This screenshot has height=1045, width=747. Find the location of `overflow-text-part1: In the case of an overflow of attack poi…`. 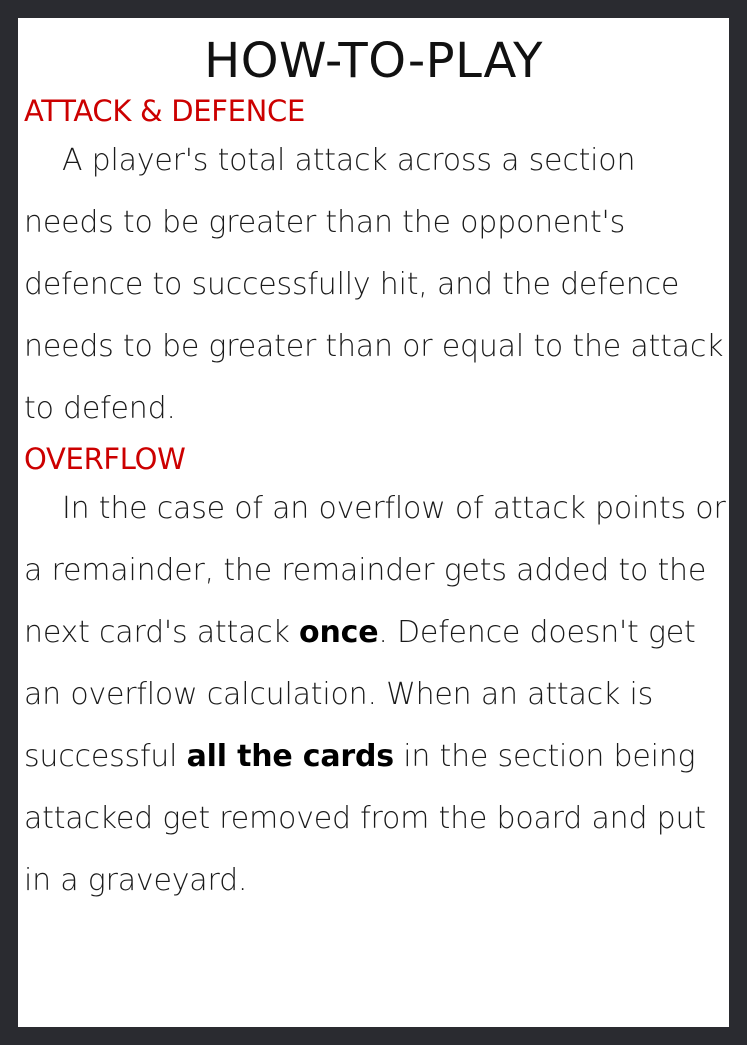

overflow-text-part1: In the case of an overflow of attack poi… is located at coordinates (375, 570).